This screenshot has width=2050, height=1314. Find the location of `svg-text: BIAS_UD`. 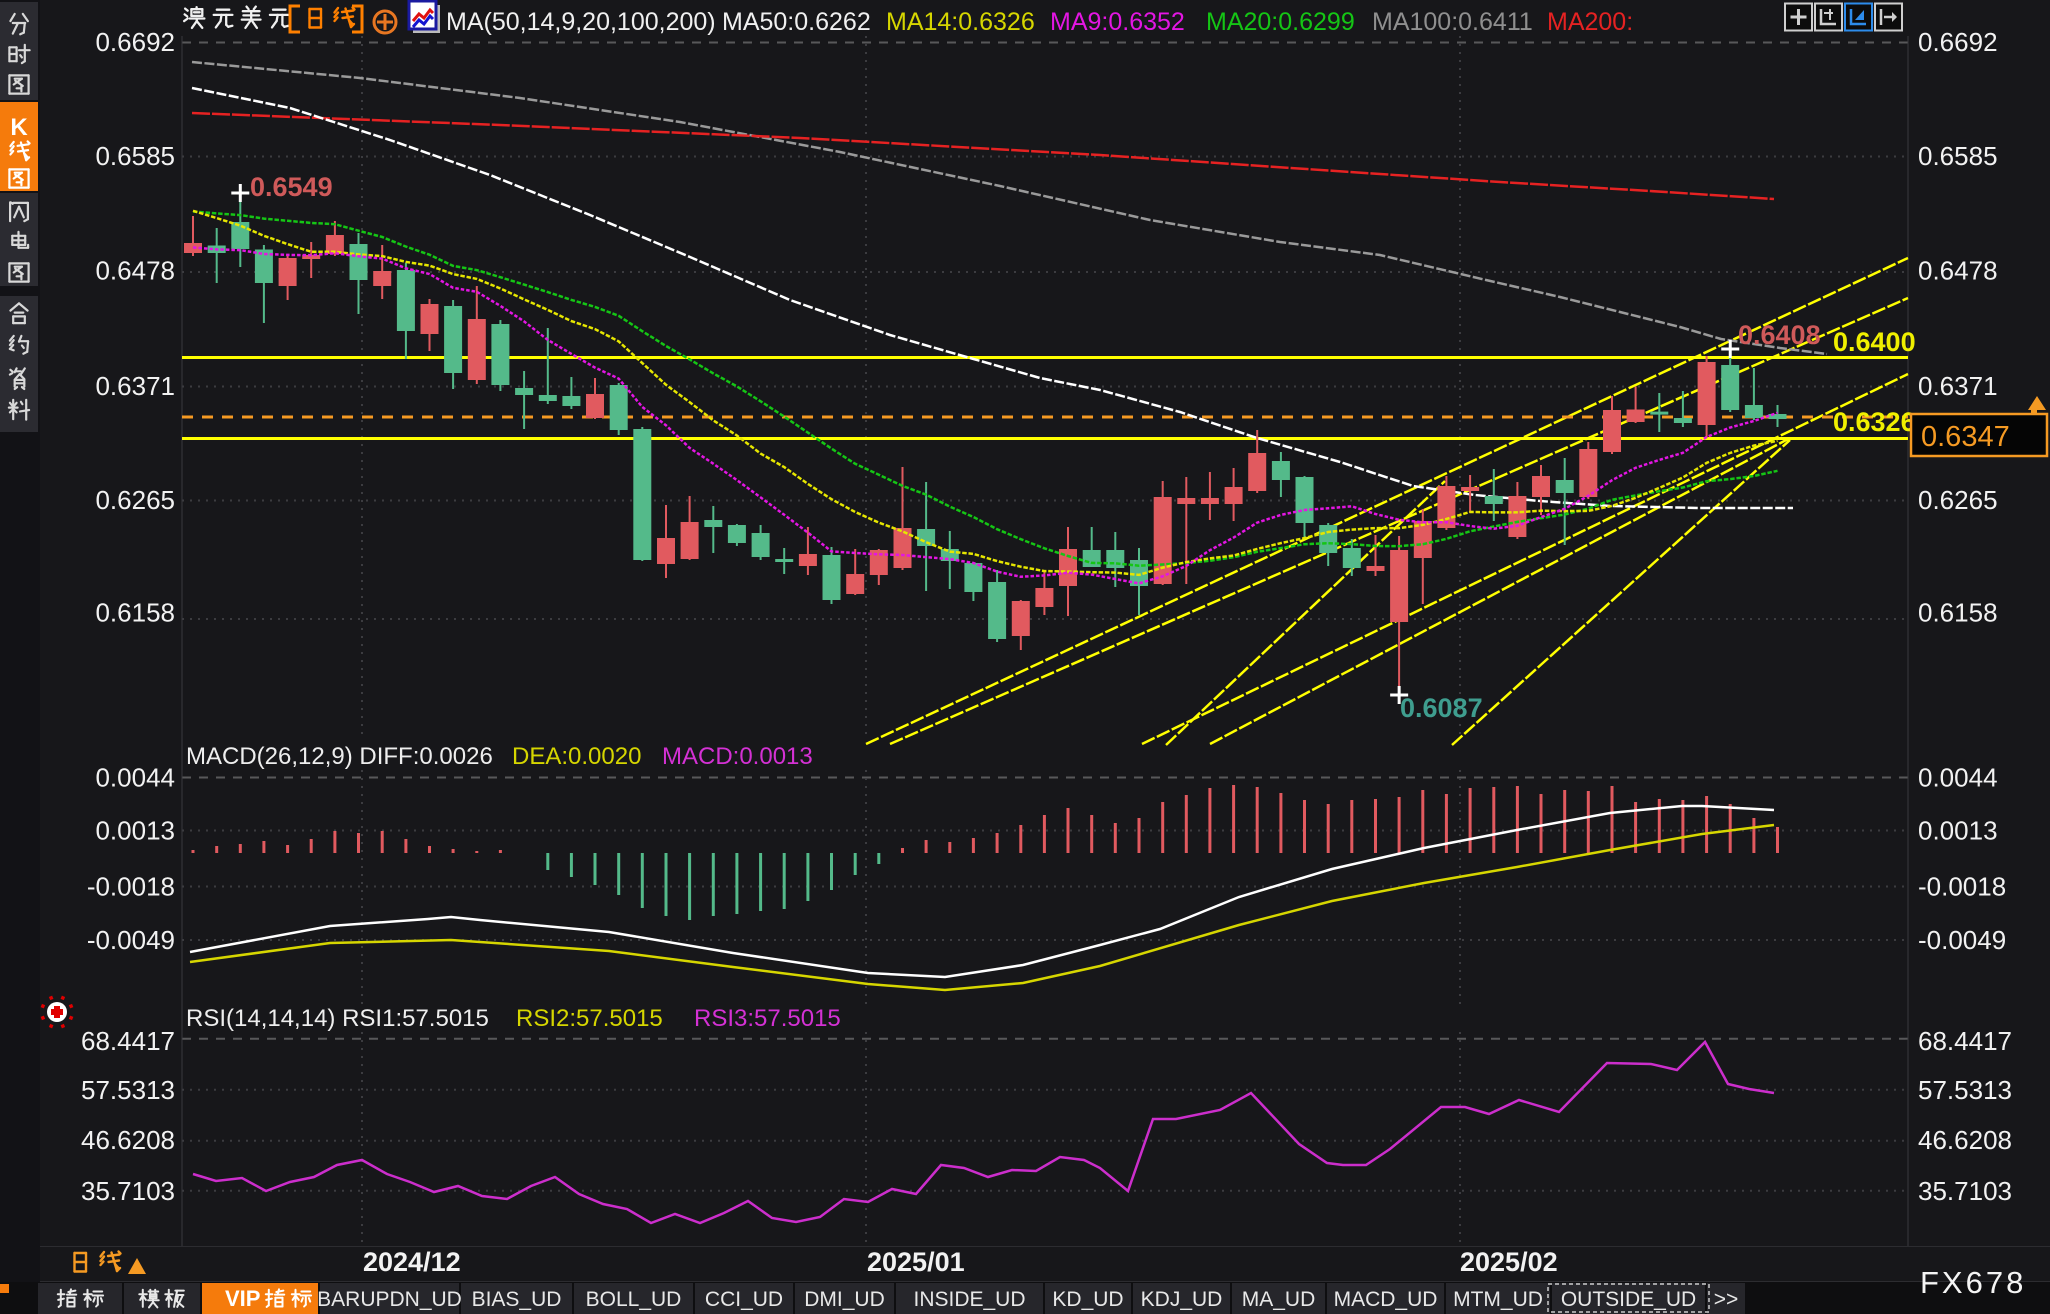

svg-text: BIAS_UD is located at coordinates (517, 1299).